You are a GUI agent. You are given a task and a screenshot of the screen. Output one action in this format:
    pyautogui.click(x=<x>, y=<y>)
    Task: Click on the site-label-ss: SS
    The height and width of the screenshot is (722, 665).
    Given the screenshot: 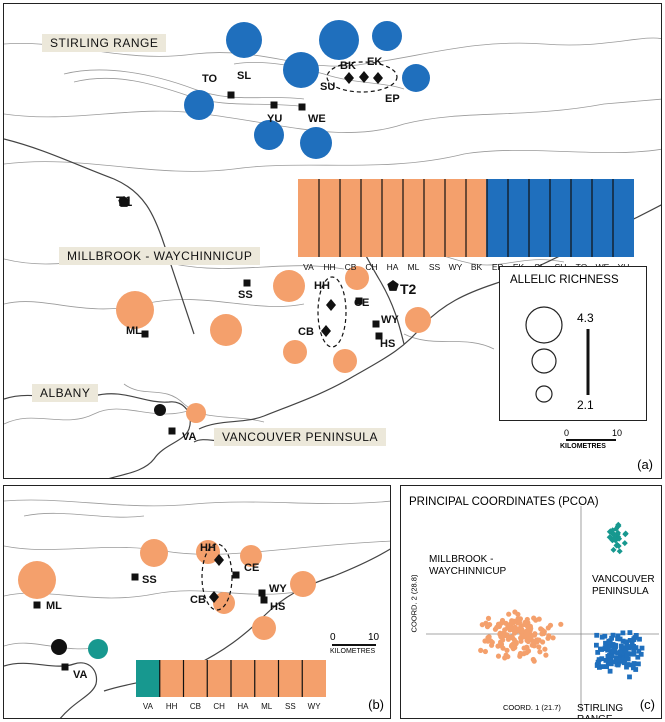 What is the action you would take?
    pyautogui.click(x=245, y=295)
    